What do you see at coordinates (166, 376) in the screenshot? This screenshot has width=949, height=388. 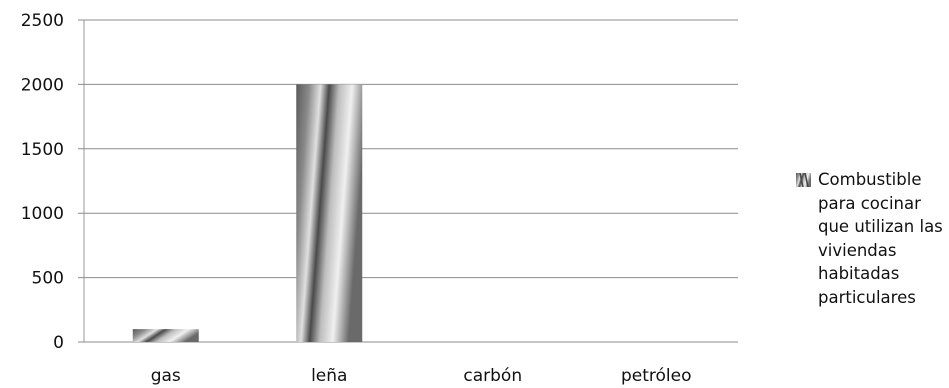 I see `x-tick-label: gas` at bounding box center [166, 376].